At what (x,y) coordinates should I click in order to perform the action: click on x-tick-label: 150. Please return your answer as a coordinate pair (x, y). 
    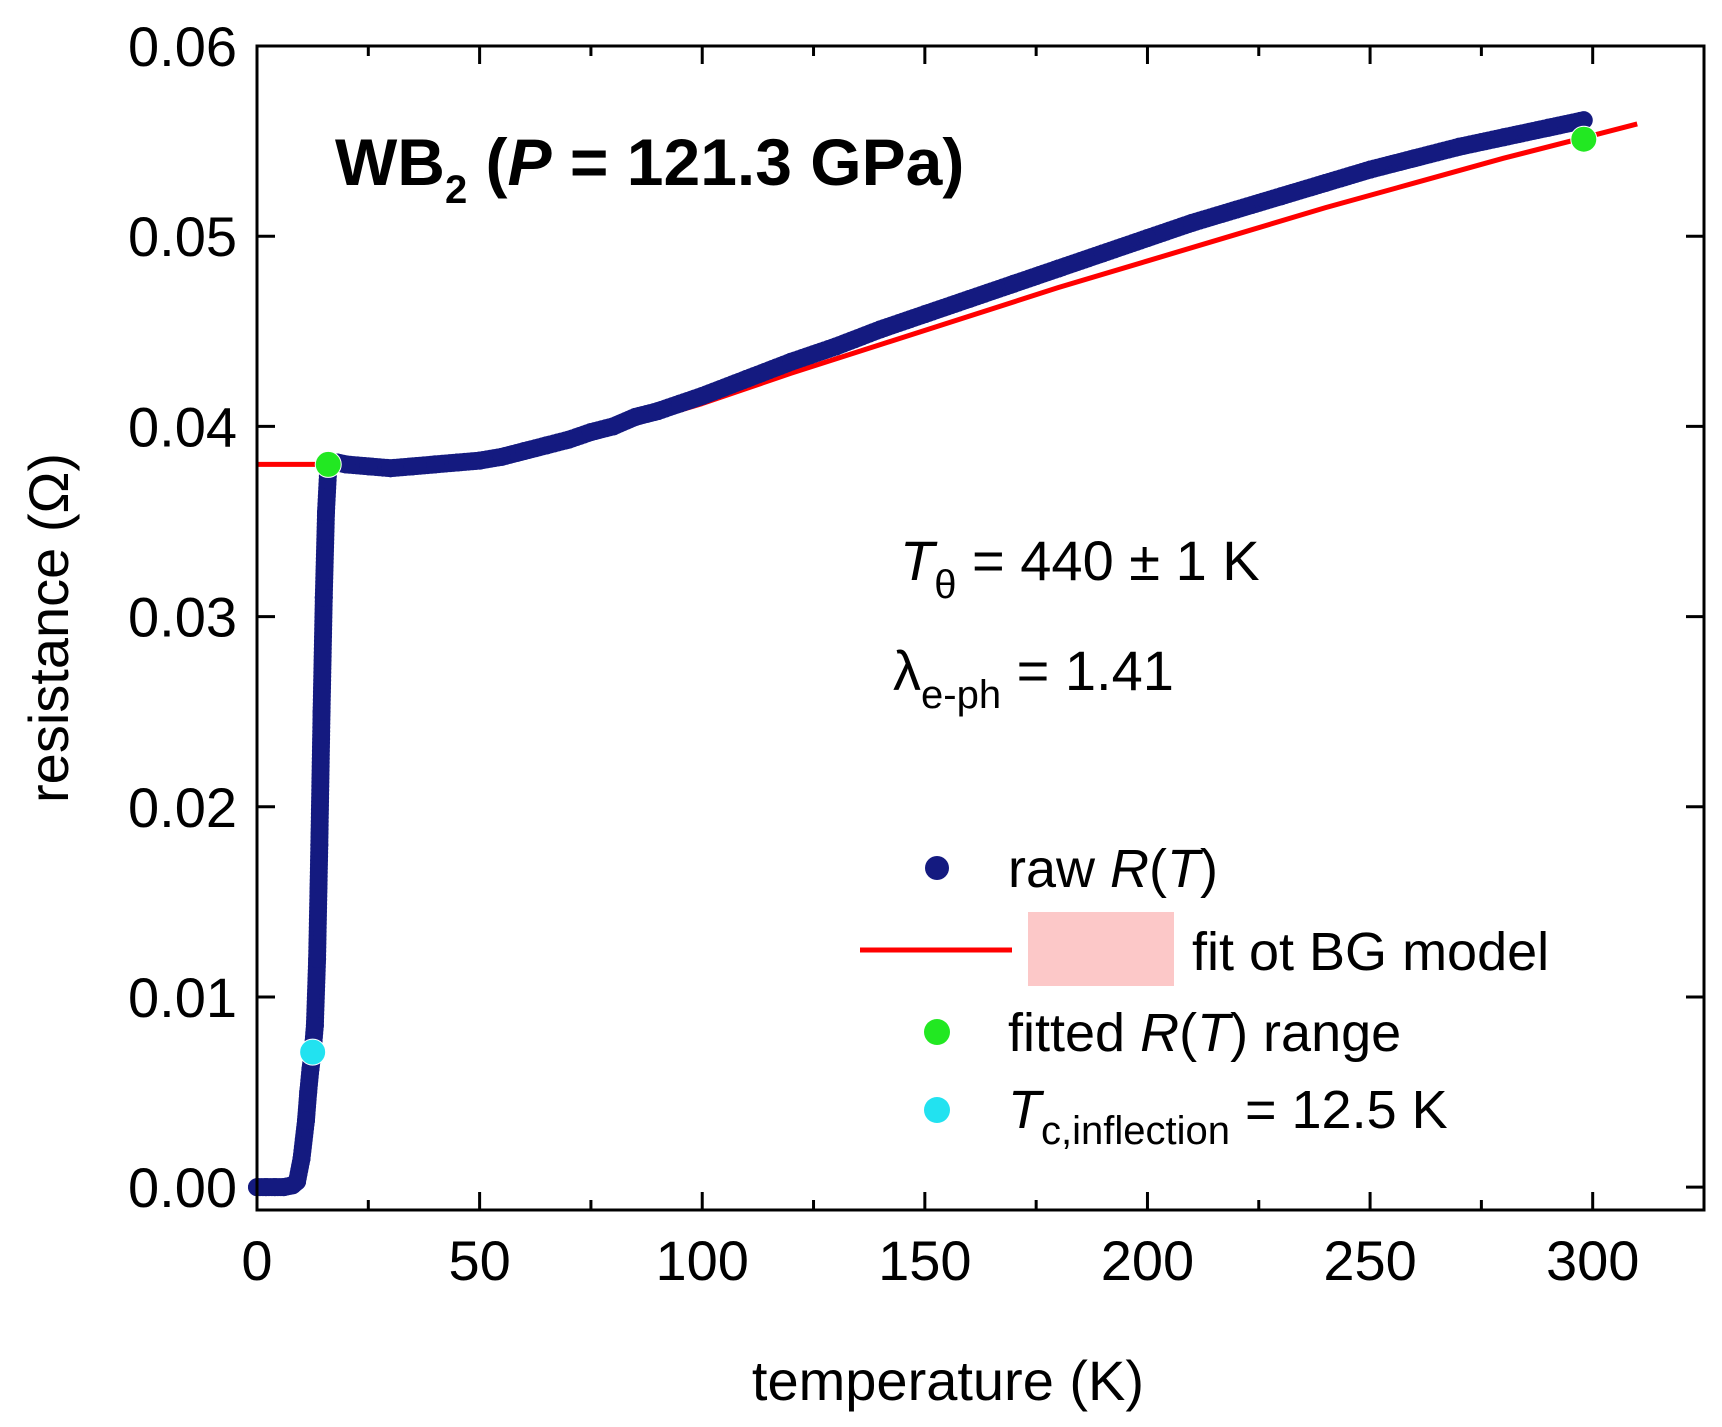
    Looking at the image, I should click on (924, 1260).